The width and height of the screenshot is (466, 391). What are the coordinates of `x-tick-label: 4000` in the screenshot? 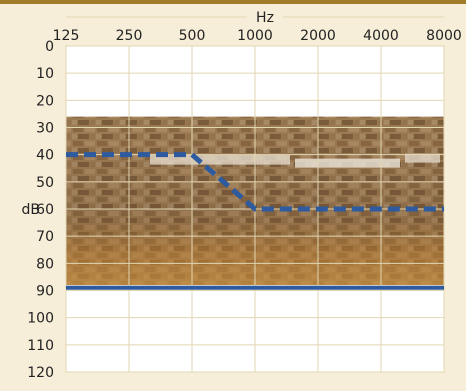 It's located at (381, 36).